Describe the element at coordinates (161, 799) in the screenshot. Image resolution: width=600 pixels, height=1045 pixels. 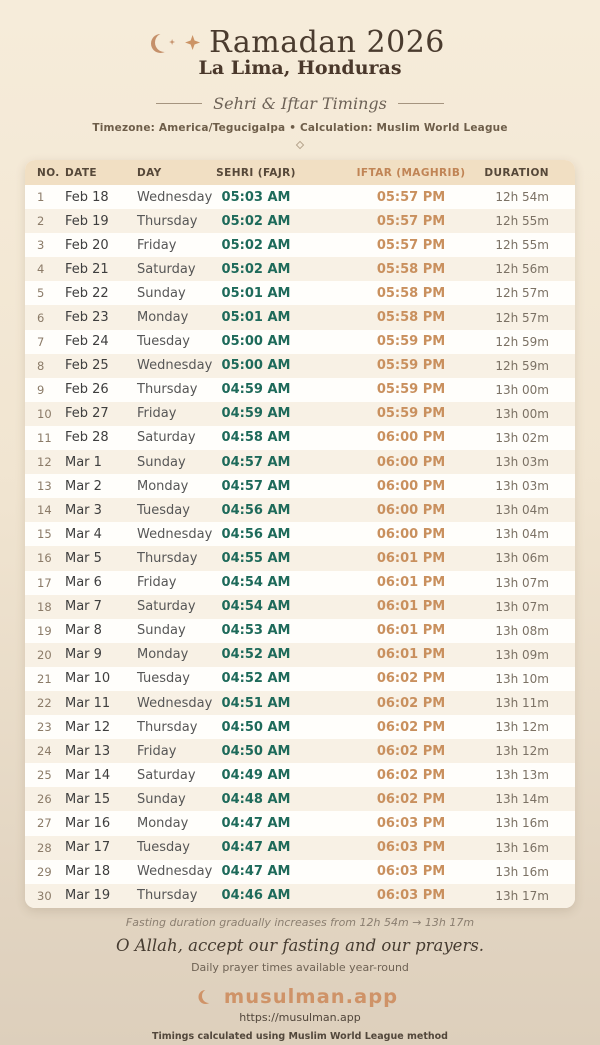
I see `day-cell: Sunday` at that location.